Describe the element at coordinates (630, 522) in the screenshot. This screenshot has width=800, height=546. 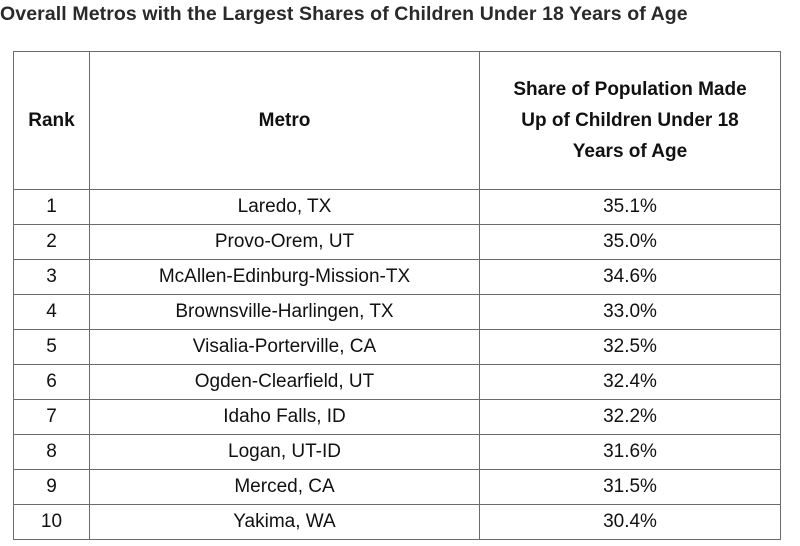
I see `share-cell: 30.4%` at that location.